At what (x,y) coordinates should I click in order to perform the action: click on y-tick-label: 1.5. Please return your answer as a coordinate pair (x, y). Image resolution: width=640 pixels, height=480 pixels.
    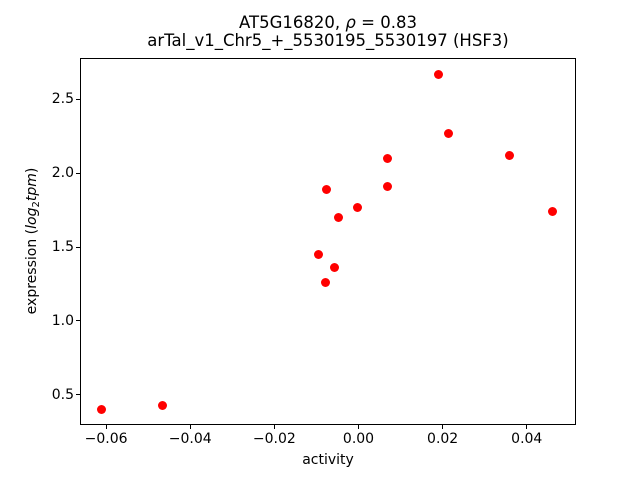
    Looking at the image, I should click on (62, 247).